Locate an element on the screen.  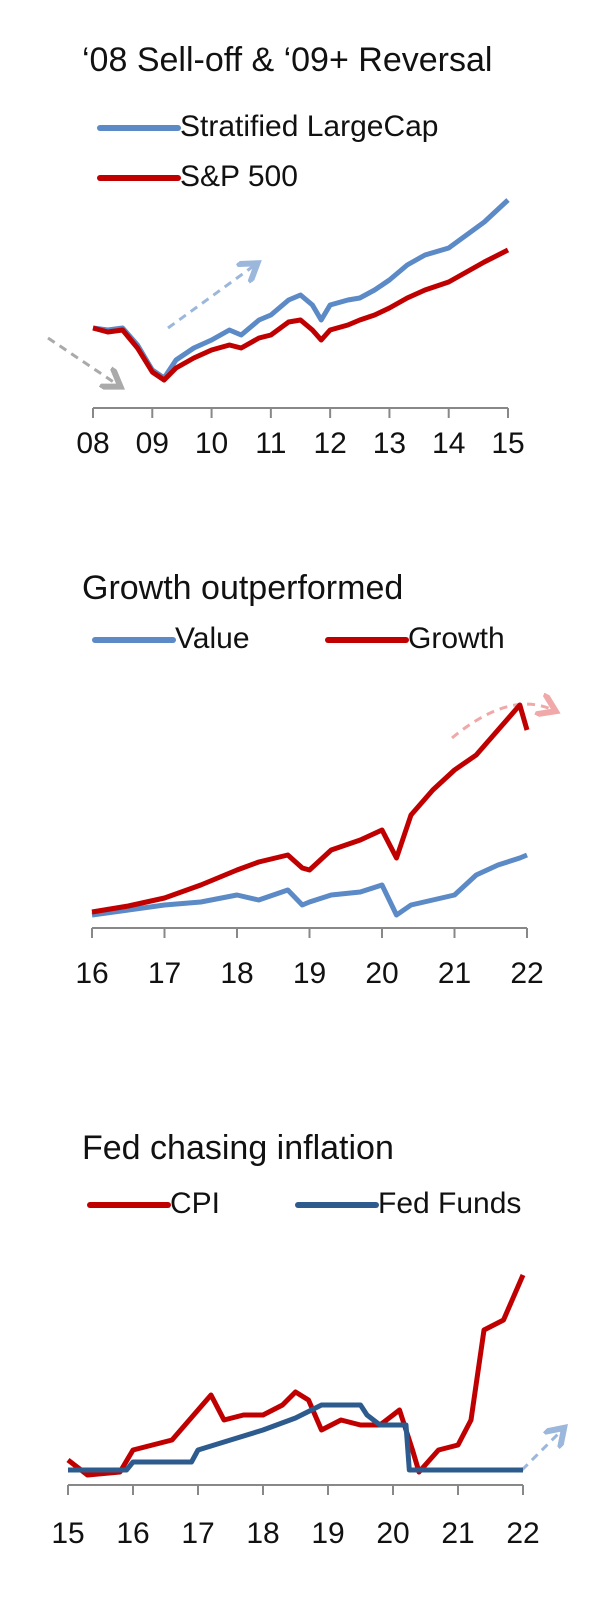
legend-label: Growth is located at coordinates (456, 638).